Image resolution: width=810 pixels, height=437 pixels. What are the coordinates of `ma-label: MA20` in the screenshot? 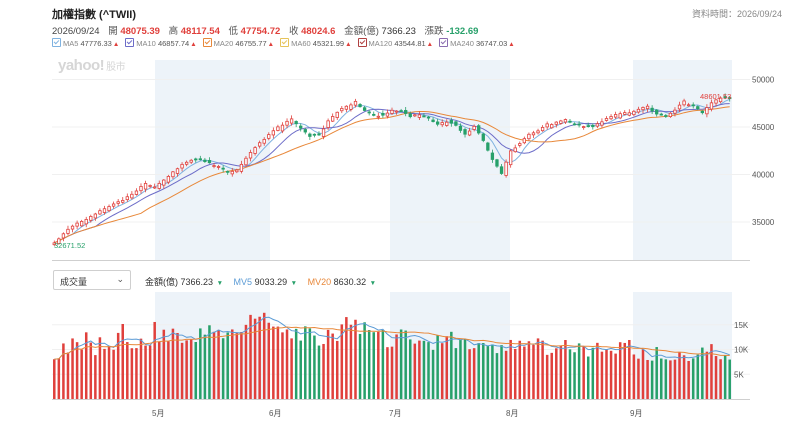 It's located at (224, 43).